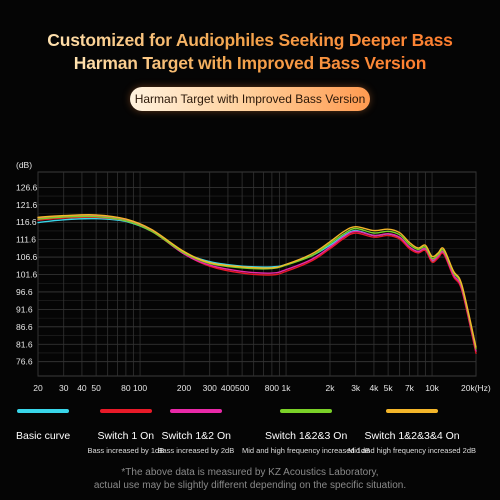 This screenshot has height=500, width=500. Describe the element at coordinates (306, 450) in the screenshot. I see `legend-description: Mid and high frequency increased 1dB` at that location.